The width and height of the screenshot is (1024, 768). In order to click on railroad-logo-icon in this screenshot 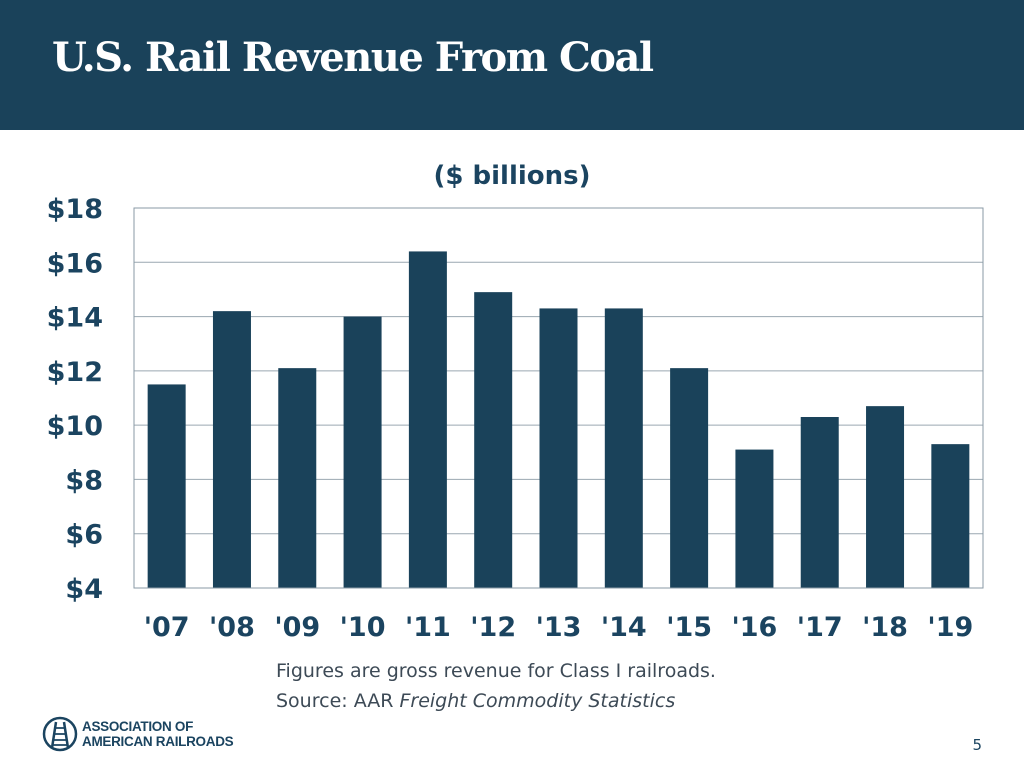, I will do `click(60, 734)`.